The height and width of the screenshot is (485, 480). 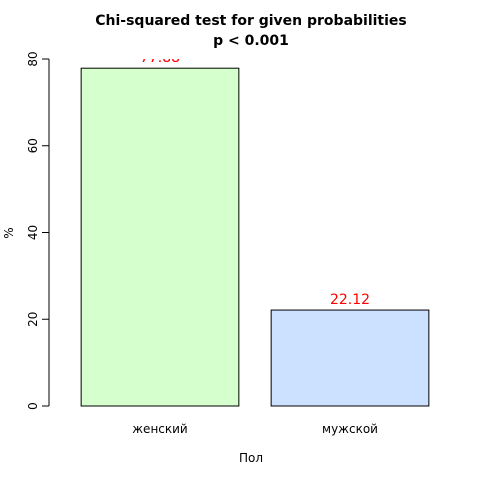 What do you see at coordinates (251, 458) in the screenshot?
I see `x-axis-label: Пол` at bounding box center [251, 458].